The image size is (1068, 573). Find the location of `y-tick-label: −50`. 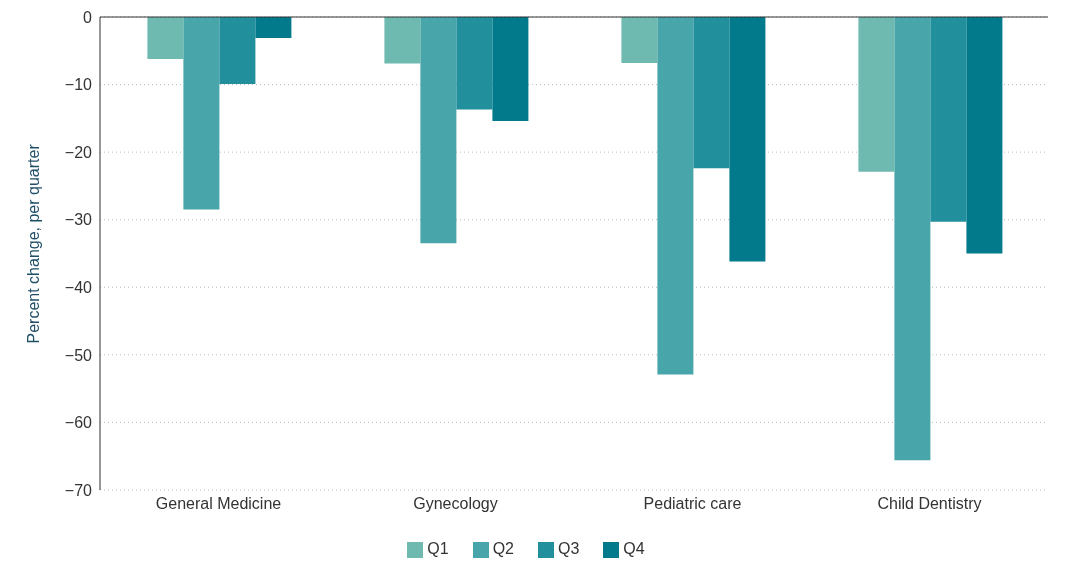

y-tick-label: −50 is located at coordinates (78, 355).